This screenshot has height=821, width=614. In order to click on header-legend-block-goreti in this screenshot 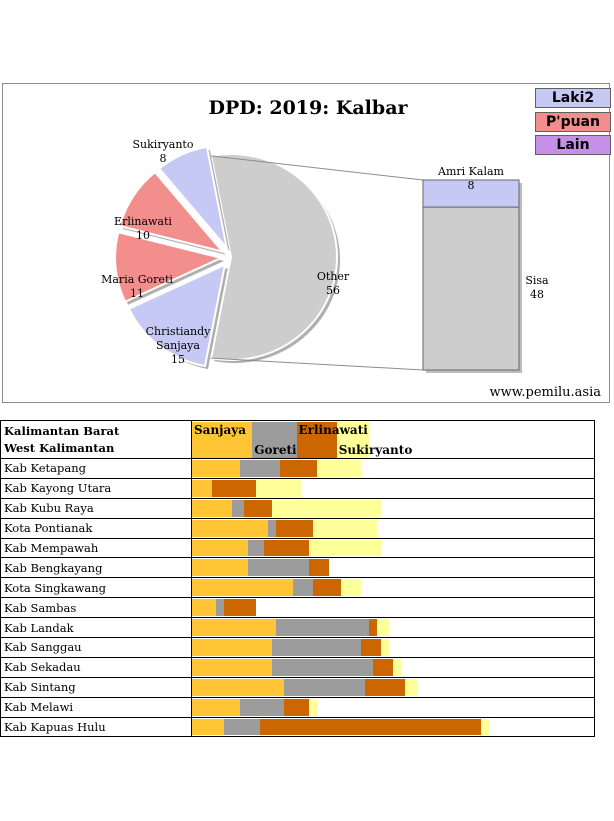, I will do `click(274, 440)`.